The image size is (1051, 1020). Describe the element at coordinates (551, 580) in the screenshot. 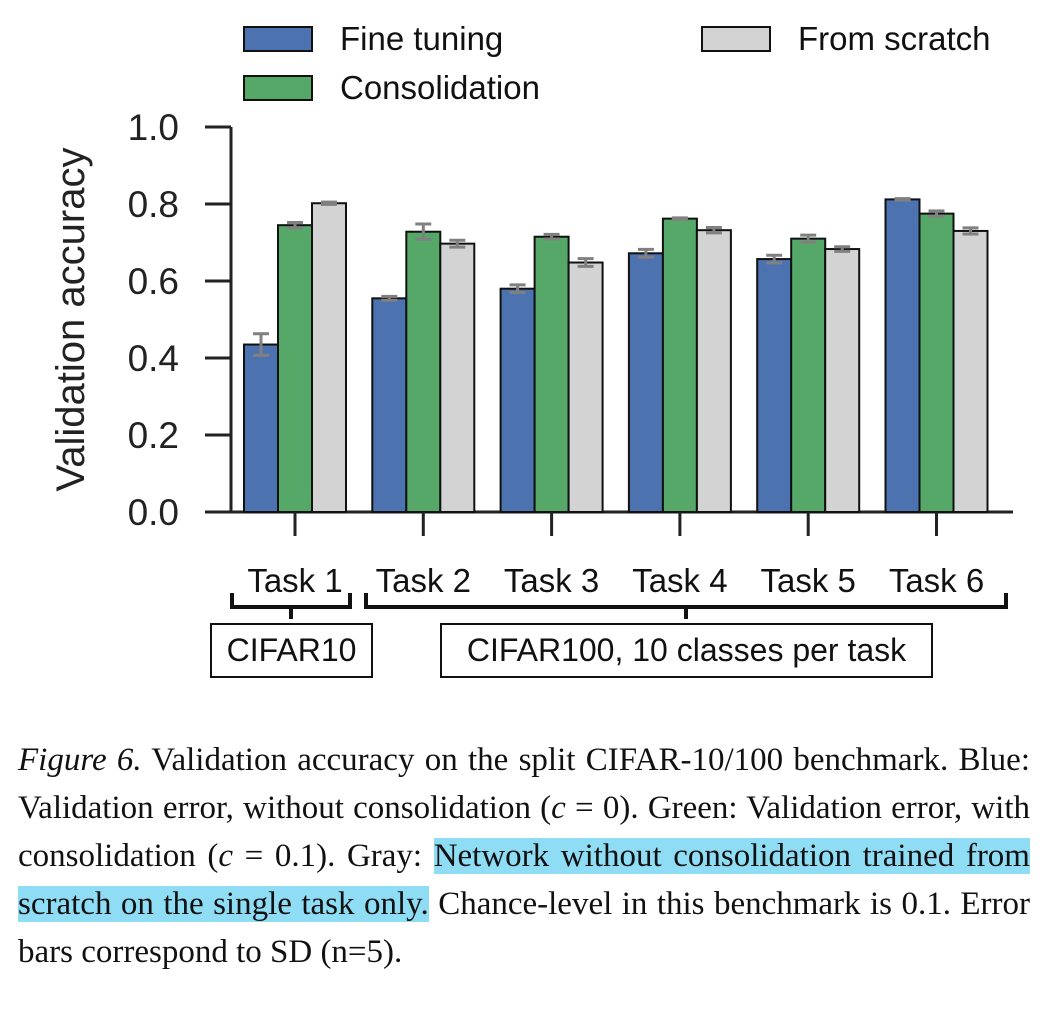

I see `x-tick-label: Task 3` at that location.